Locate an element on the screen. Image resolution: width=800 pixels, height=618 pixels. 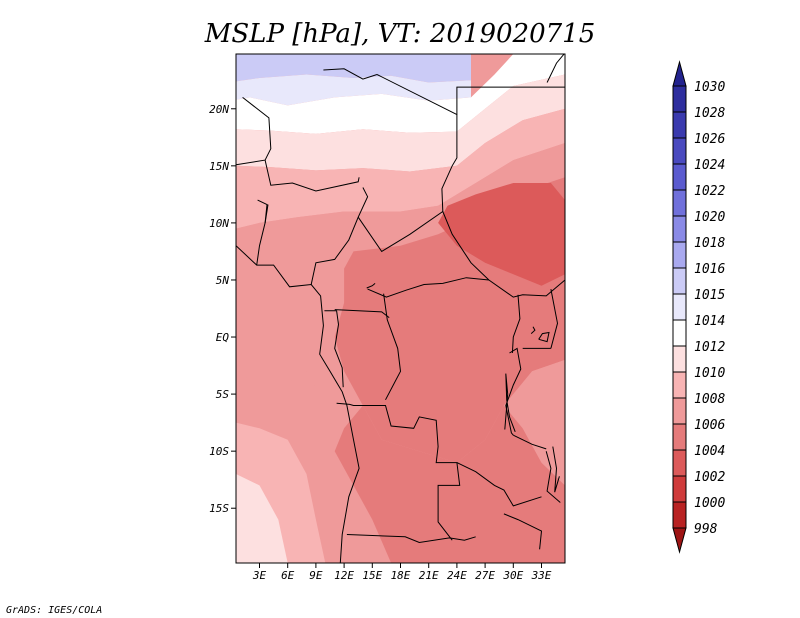
colorbar-bottom-arrow is located at coordinates (679, 540).